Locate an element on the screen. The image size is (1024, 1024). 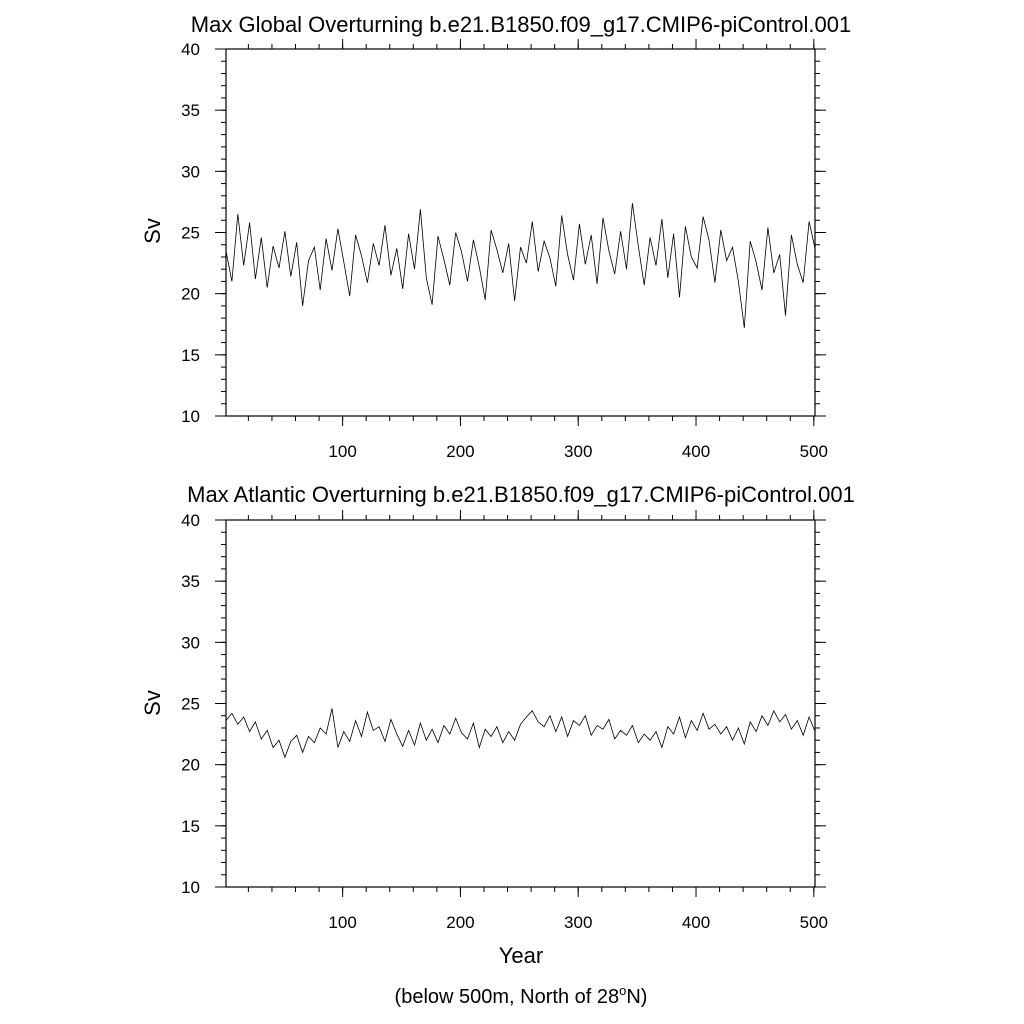
footnote: (below 500m, North of 28oN) is located at coordinates (521, 995).